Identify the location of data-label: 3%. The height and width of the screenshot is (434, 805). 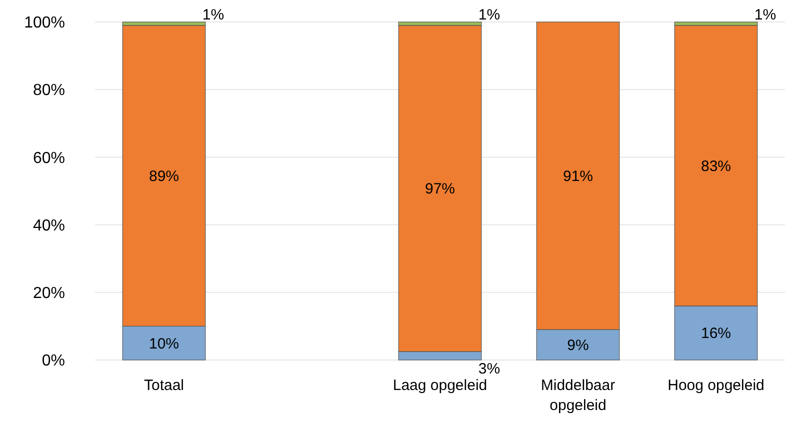
(489, 369).